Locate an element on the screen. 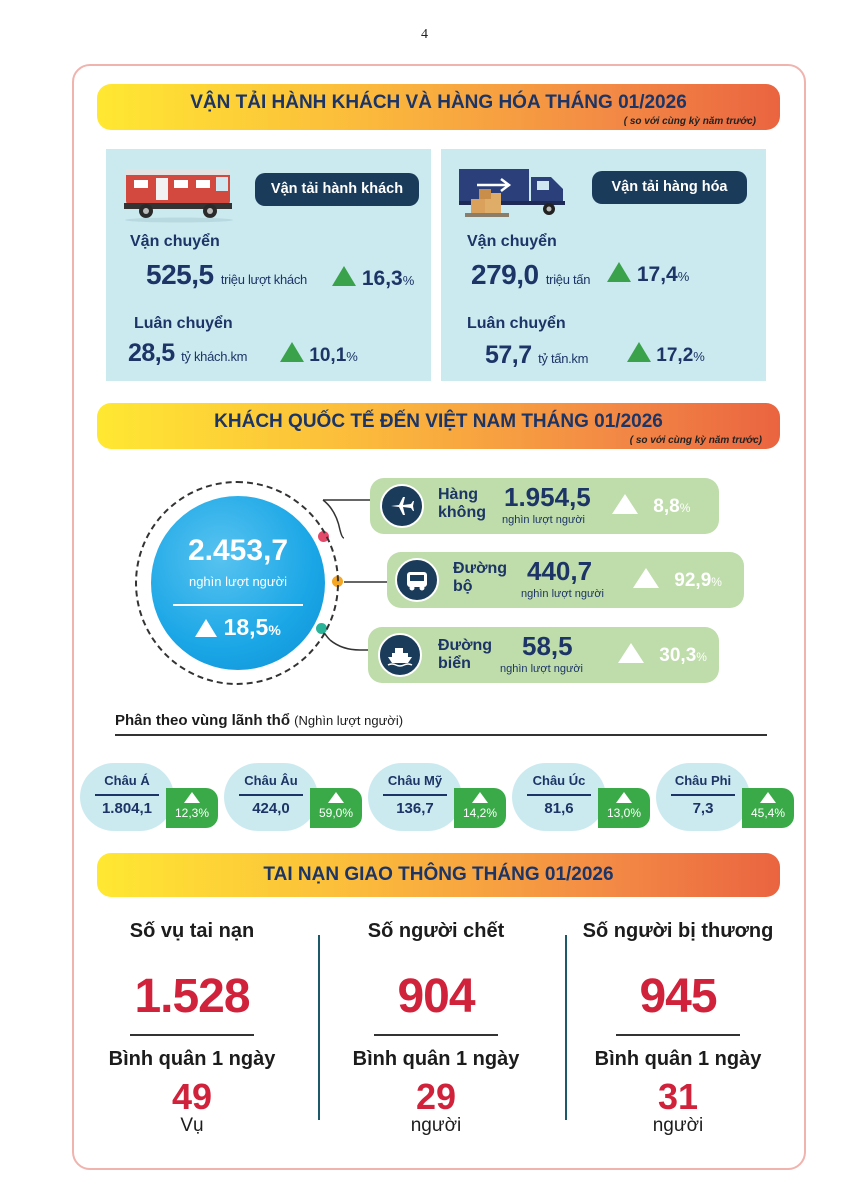  injuries-value: 945 is located at coordinates (678, 996).